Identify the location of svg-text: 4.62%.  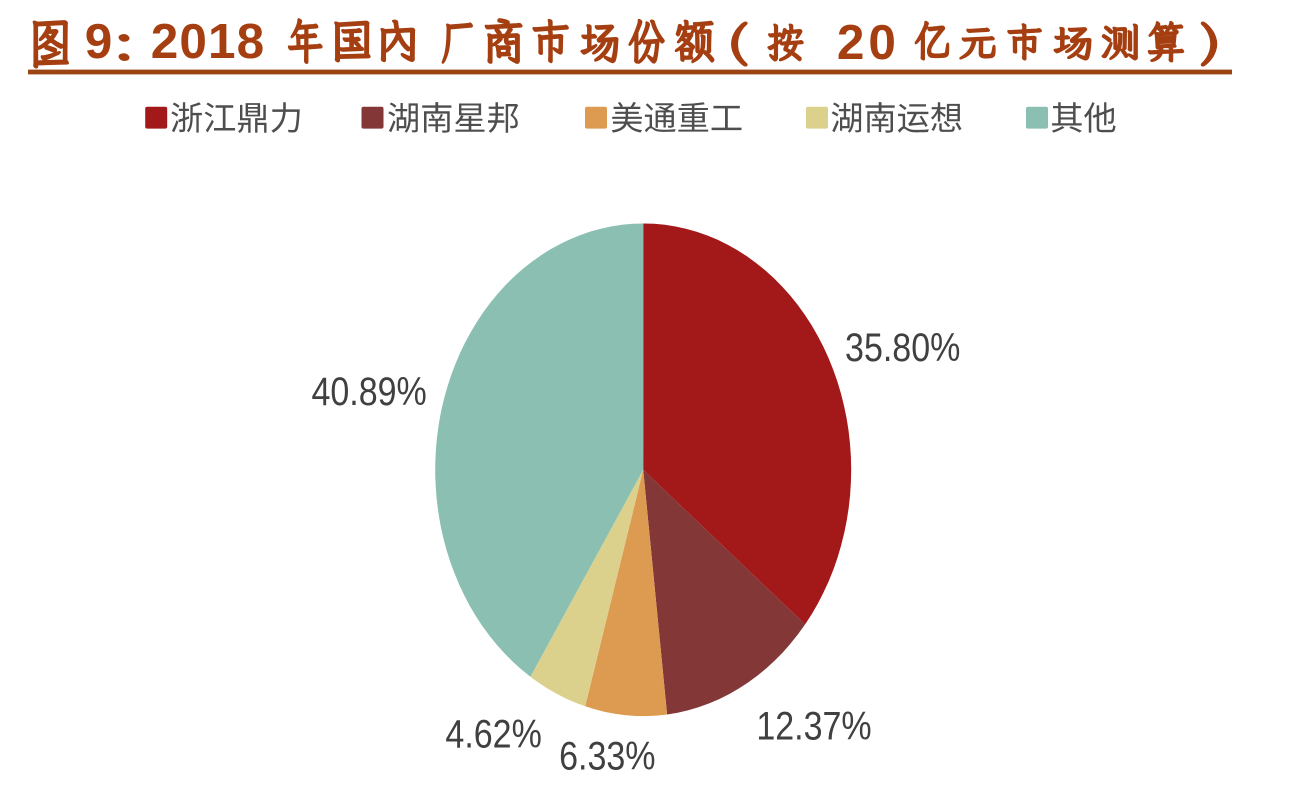
(493, 733).